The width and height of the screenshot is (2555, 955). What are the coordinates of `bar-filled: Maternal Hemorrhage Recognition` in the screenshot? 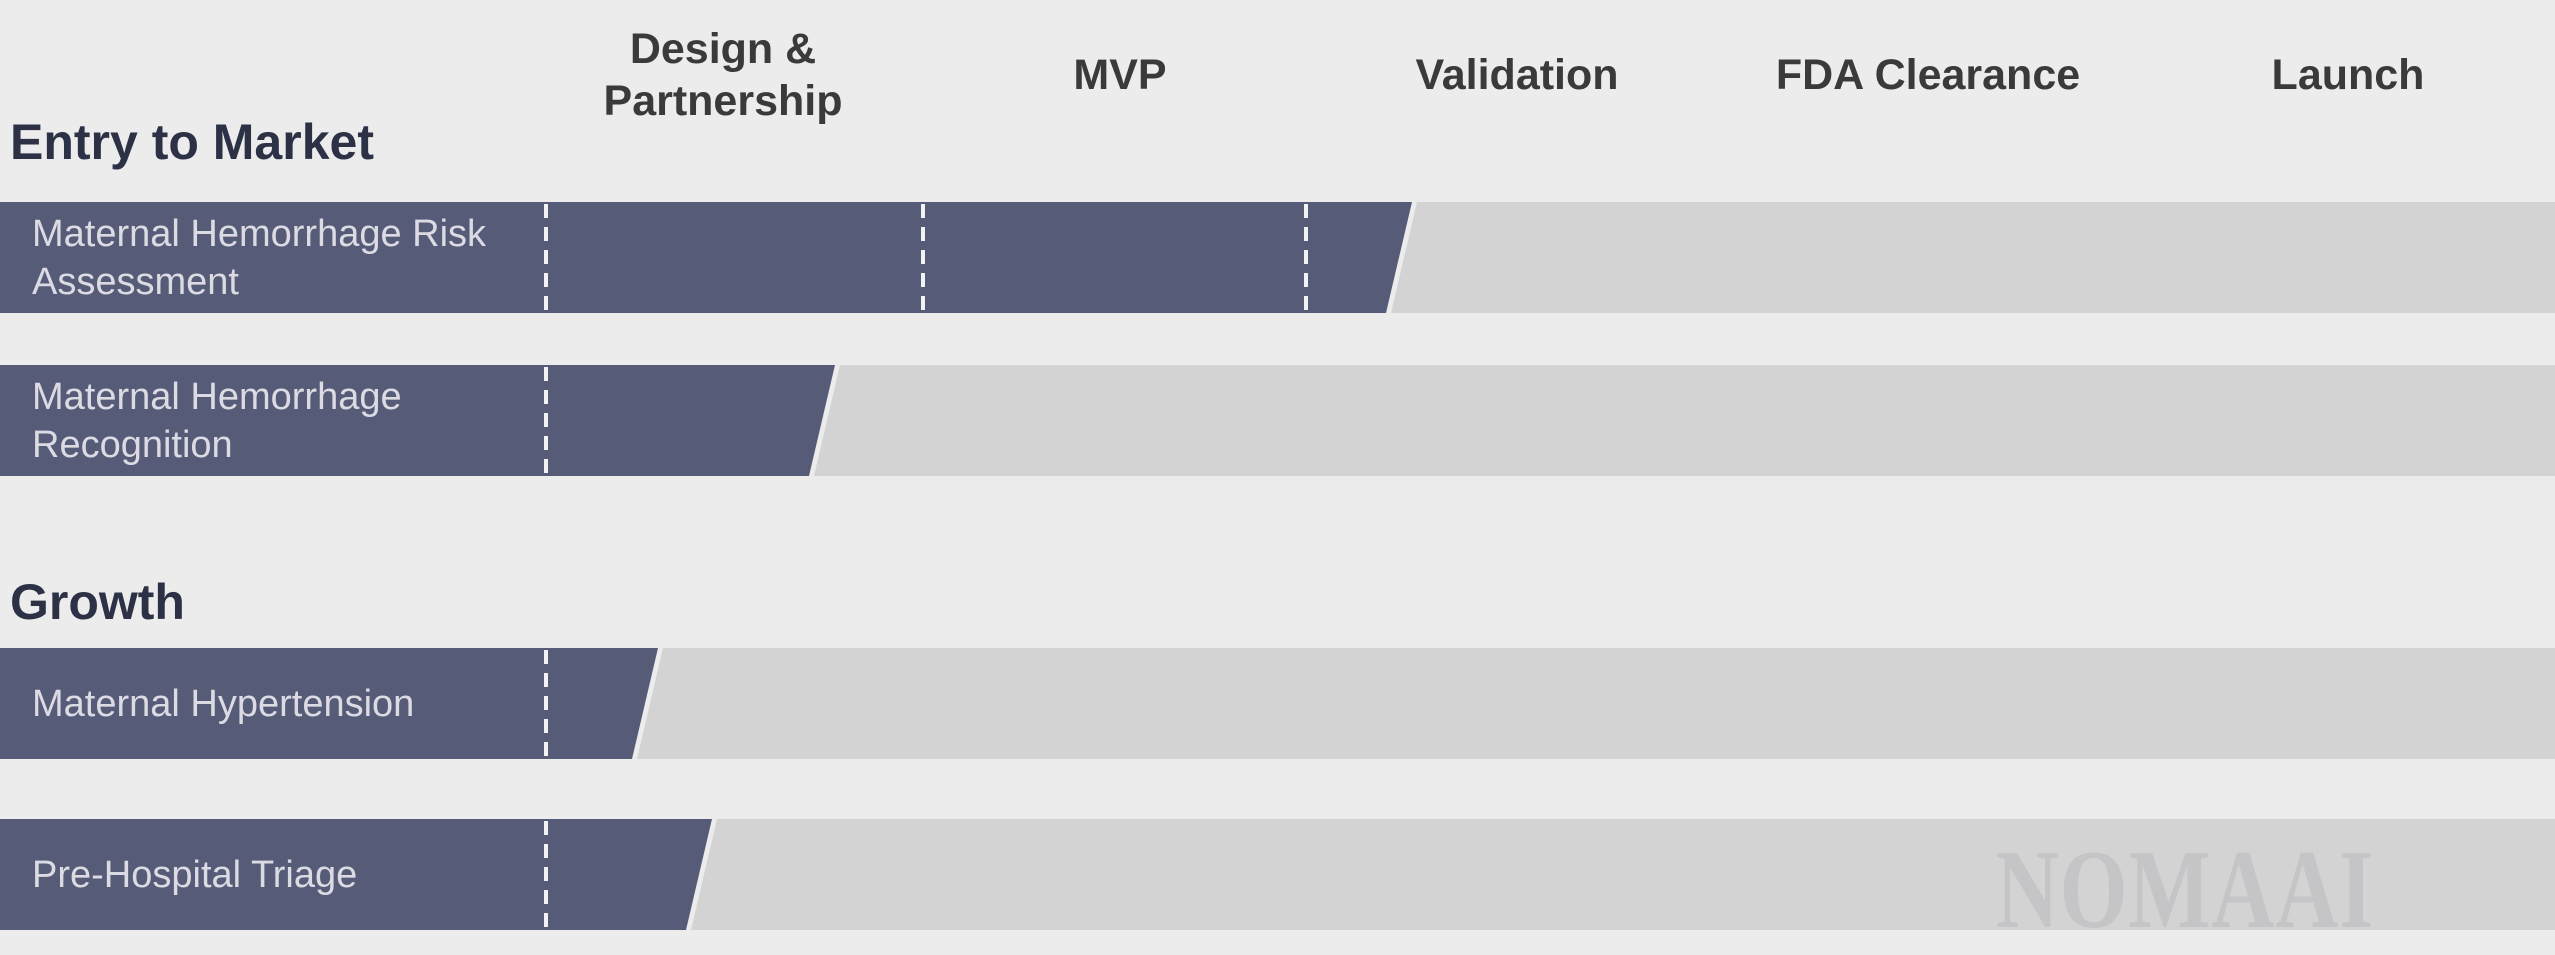 It's located at (417, 420).